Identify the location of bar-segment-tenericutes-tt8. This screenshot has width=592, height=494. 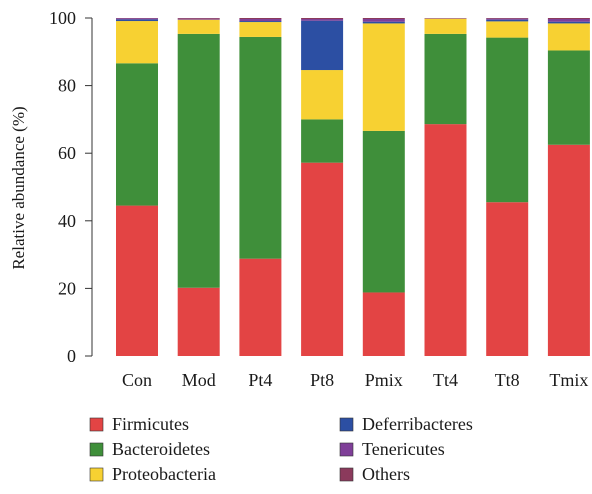
(507, 19).